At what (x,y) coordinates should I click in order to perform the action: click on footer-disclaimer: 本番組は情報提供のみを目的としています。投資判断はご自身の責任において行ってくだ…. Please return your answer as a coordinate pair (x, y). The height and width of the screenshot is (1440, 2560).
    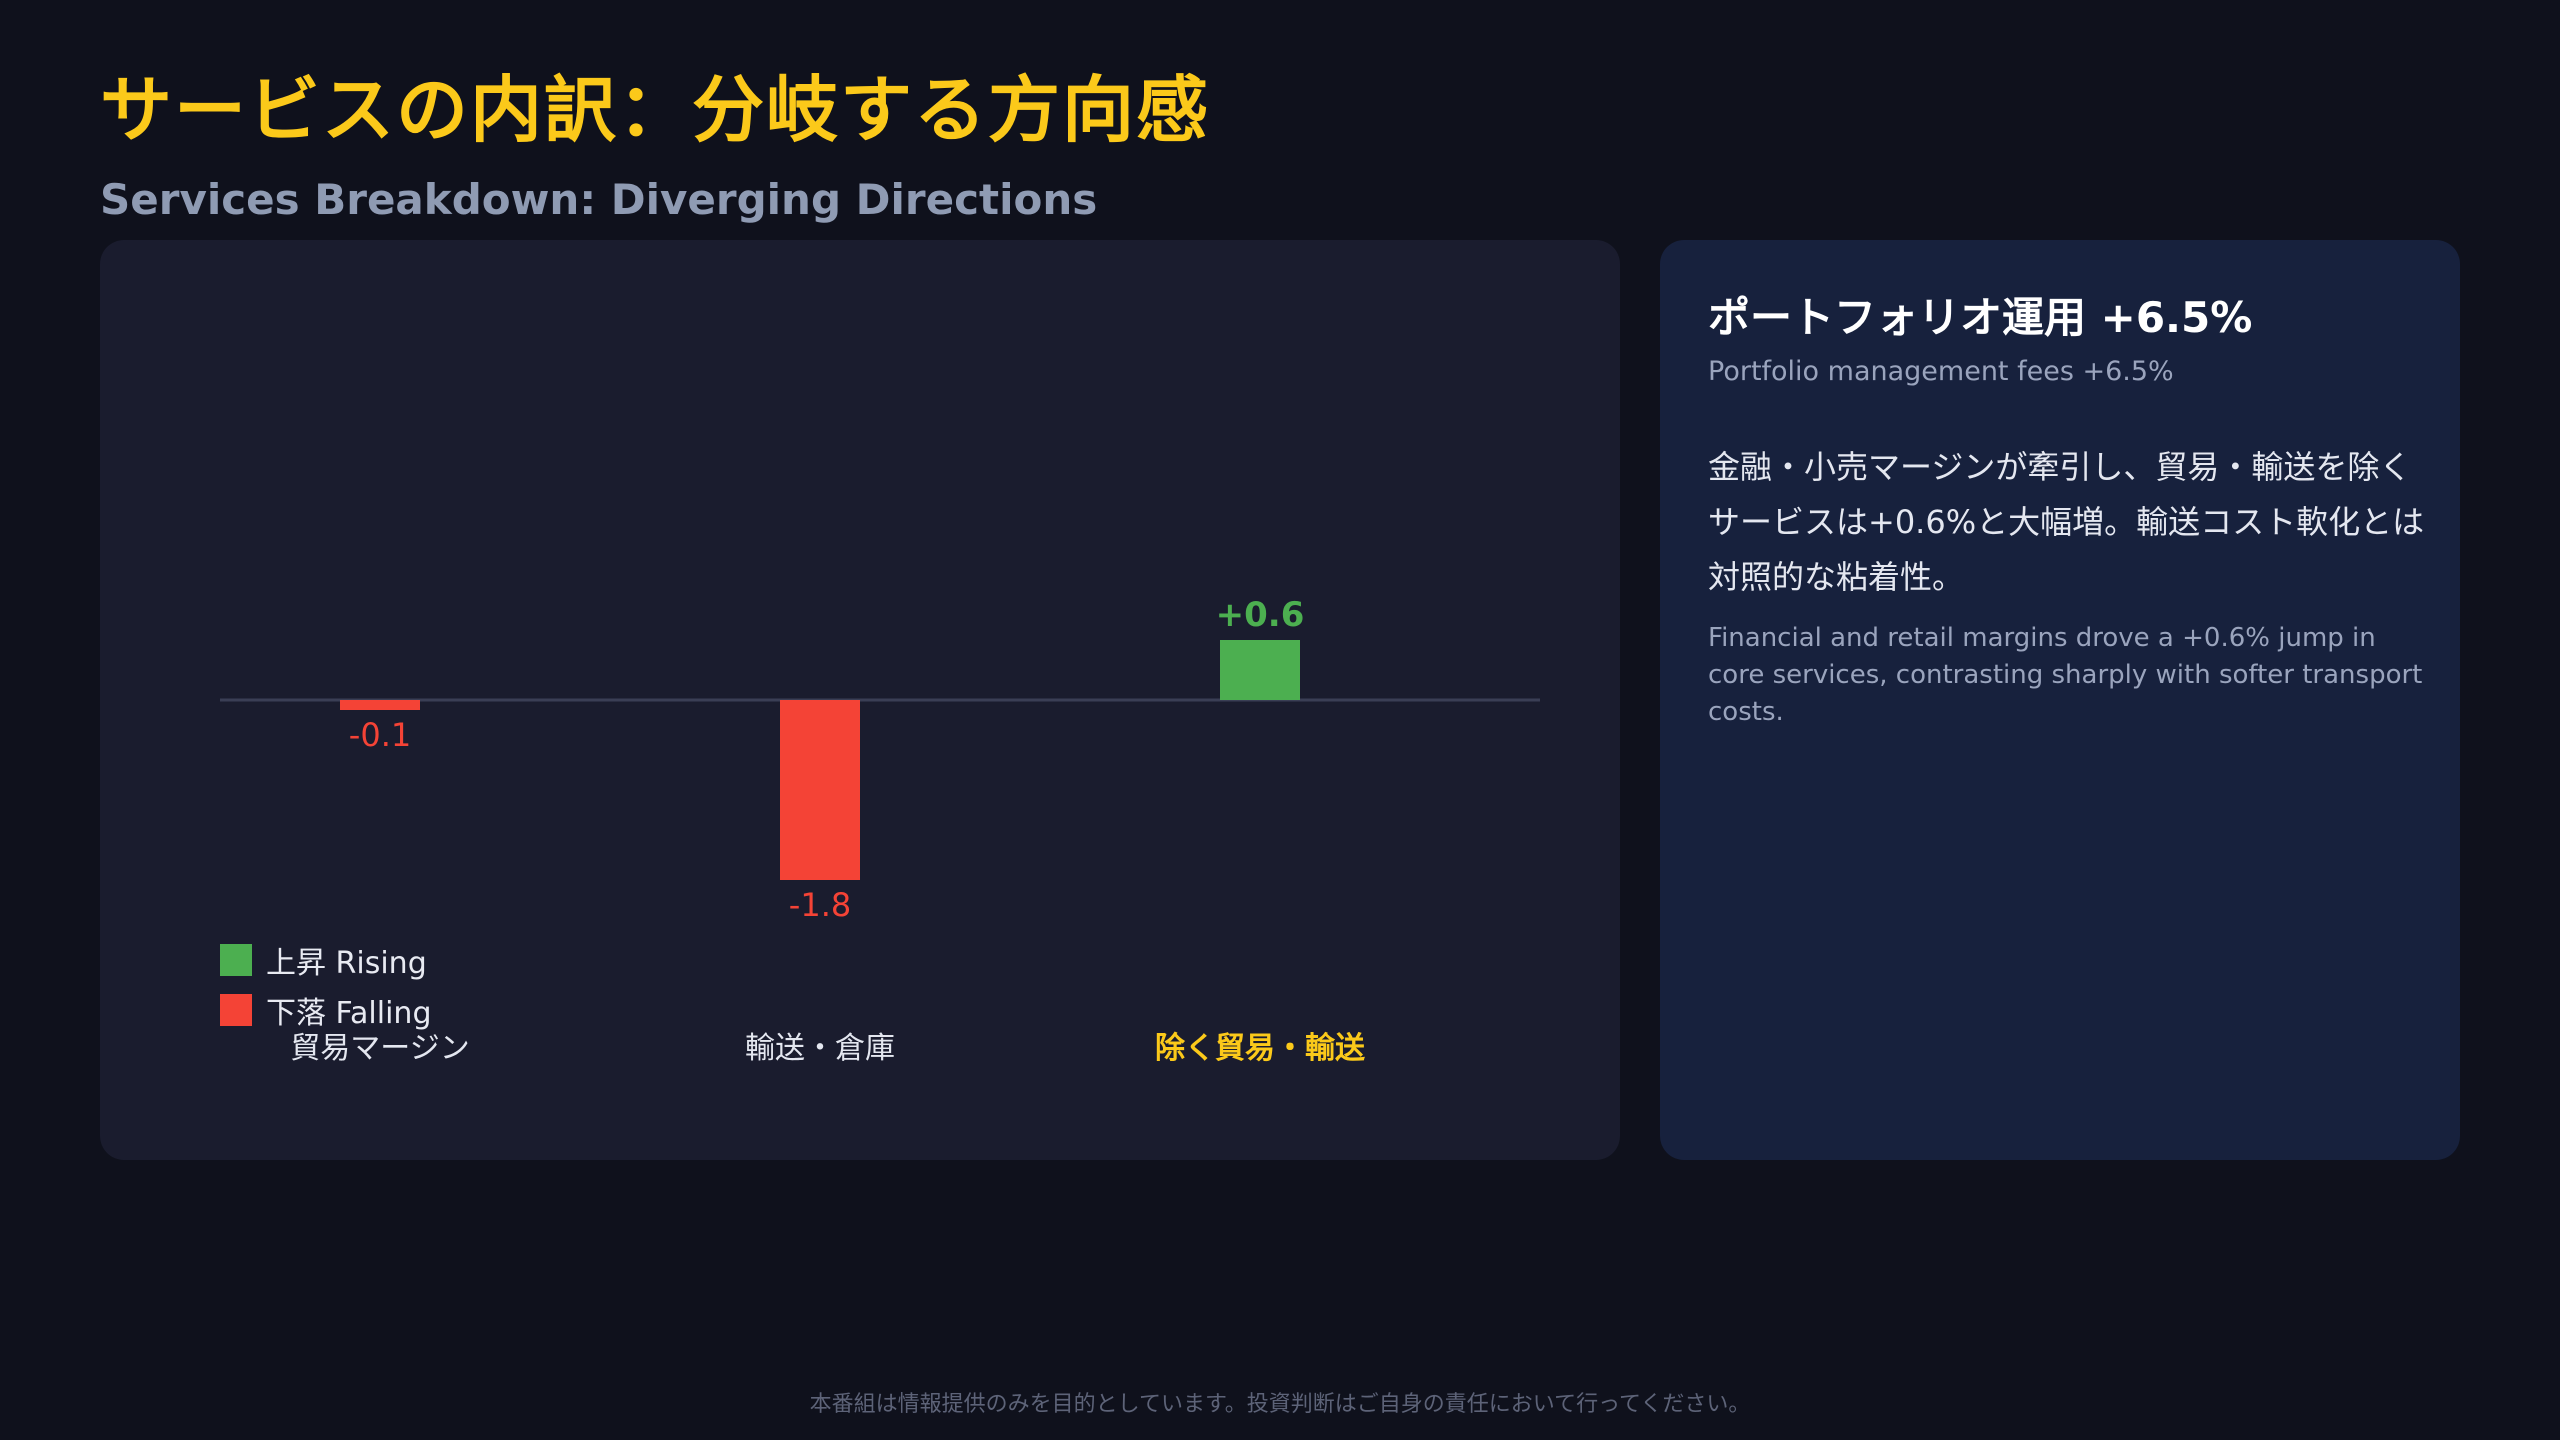
    Looking at the image, I should click on (1280, 1404).